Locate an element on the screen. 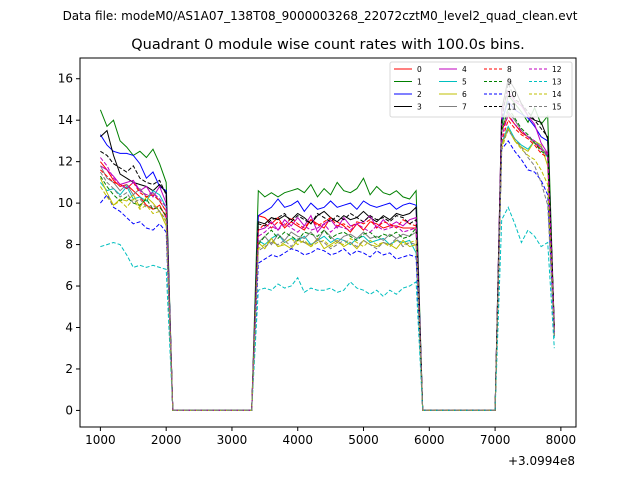 The height and width of the screenshot is (480, 640). x-tick-label: 7000 is located at coordinates (495, 440).